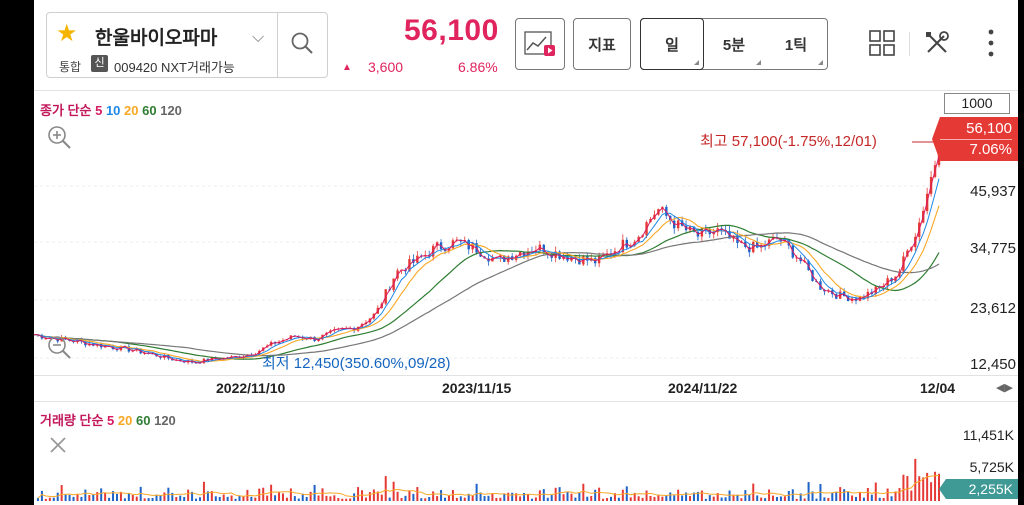 This screenshot has height=505, width=1024. Describe the element at coordinates (937, 43) in the screenshot. I see `tools-icon` at that location.